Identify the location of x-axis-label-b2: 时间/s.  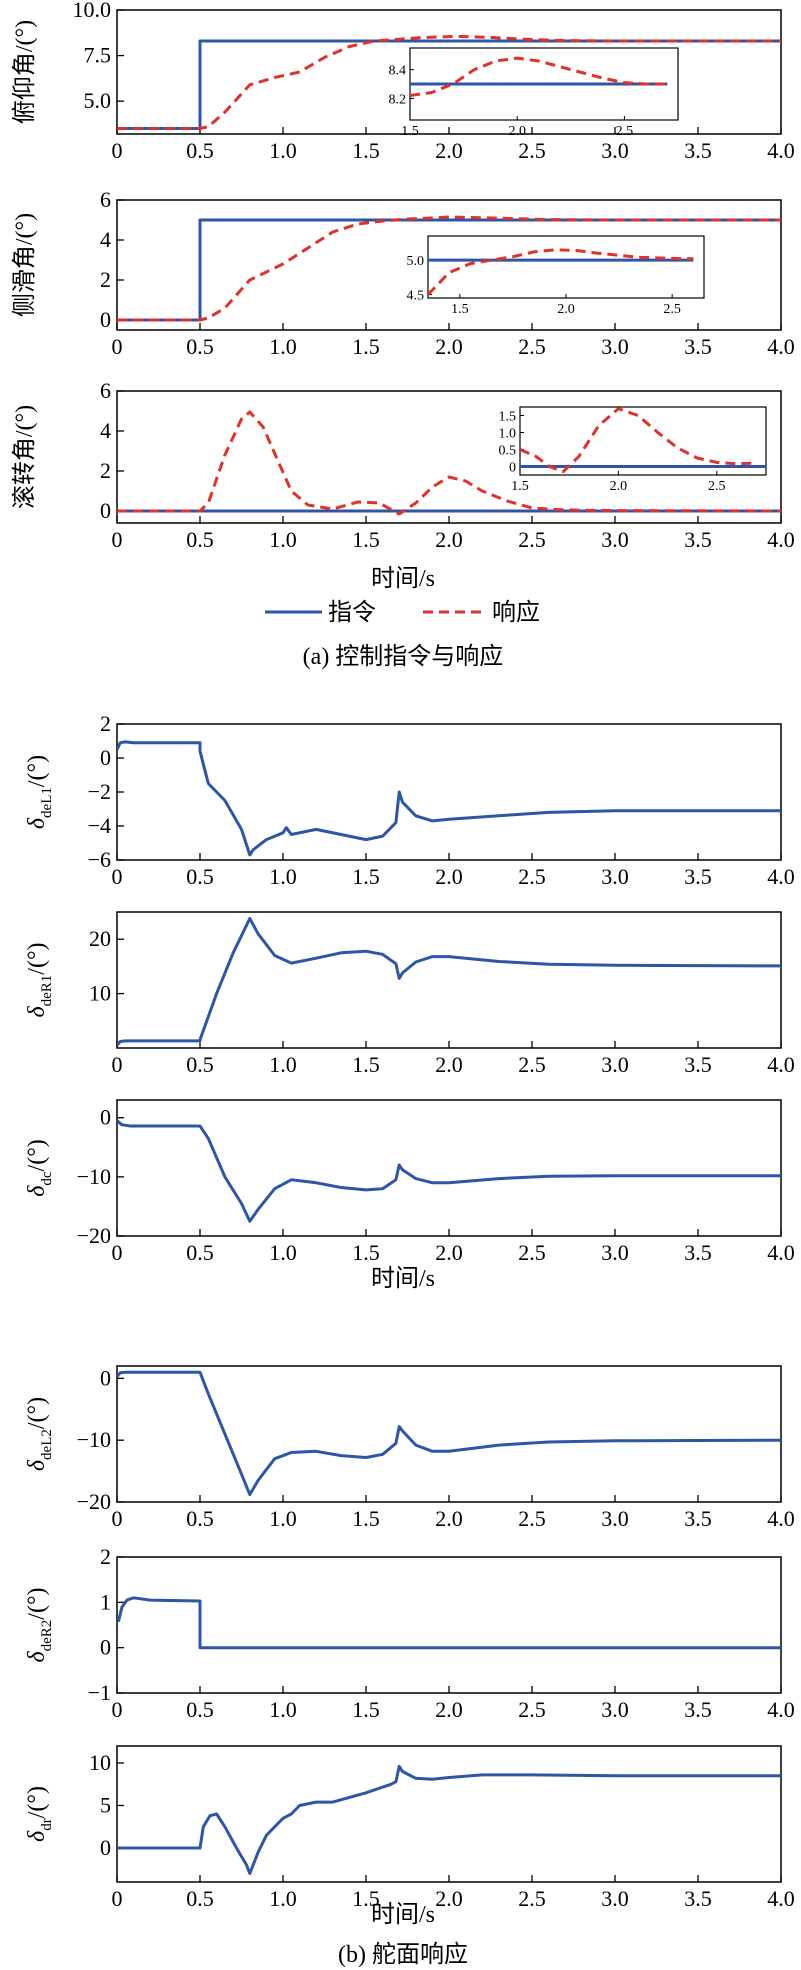
(403, 1914).